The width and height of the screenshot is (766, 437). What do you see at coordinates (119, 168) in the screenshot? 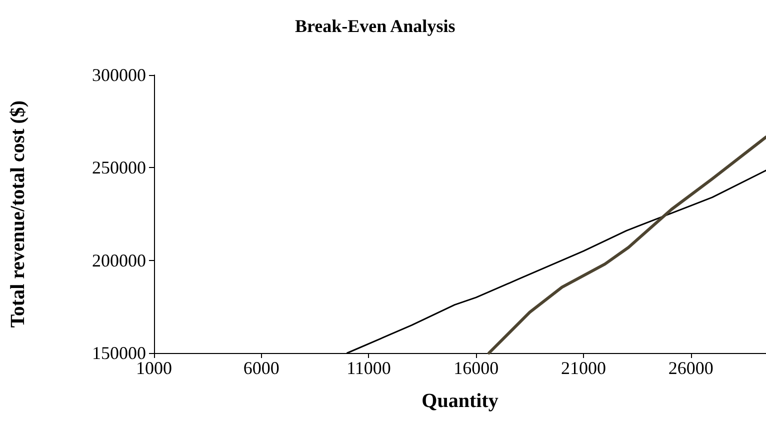
I see `y-tick-label: 250000` at bounding box center [119, 168].